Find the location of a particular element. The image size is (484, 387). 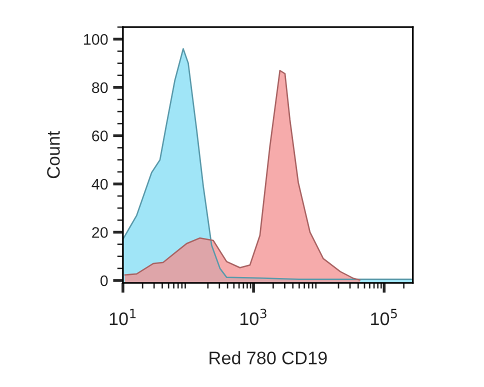

x-tick-label: 10$^{5}$ is located at coordinates (384, 317).